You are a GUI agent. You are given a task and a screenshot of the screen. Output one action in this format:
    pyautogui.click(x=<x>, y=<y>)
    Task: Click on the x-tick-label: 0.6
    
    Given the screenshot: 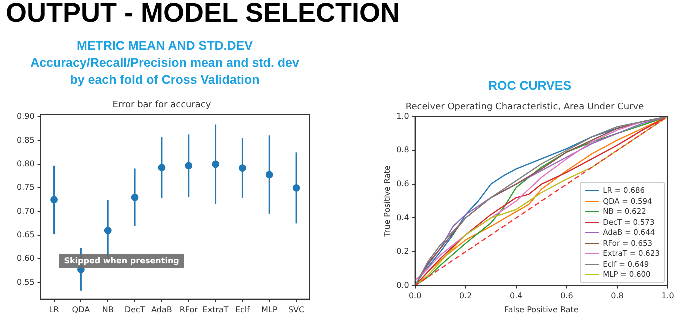 What is the action you would take?
    pyautogui.click(x=567, y=296)
    